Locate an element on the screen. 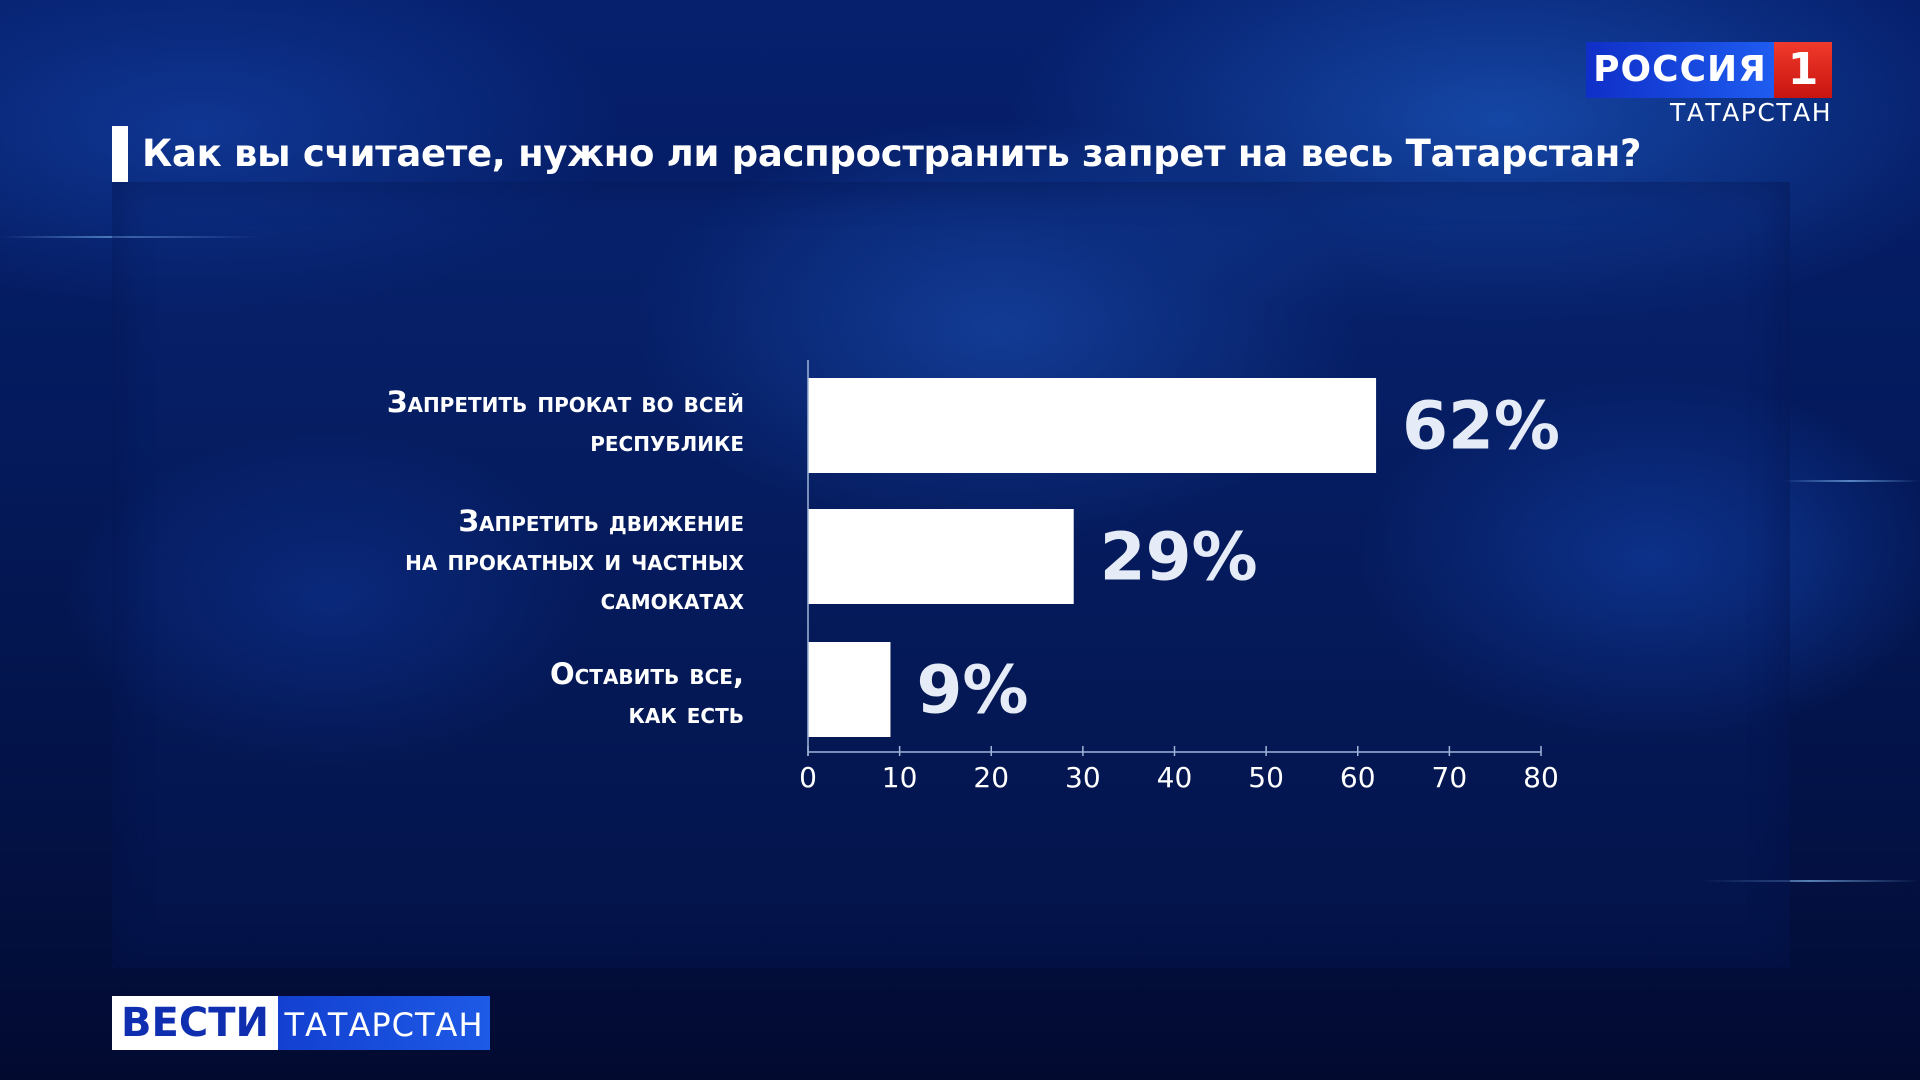 The width and height of the screenshot is (1920, 1080). channel-logo-number: 1 is located at coordinates (1803, 70).